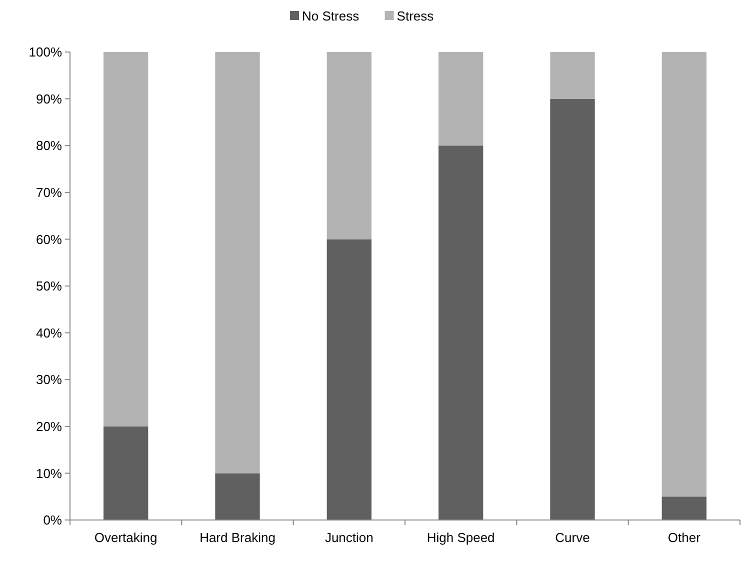  What do you see at coordinates (572, 537) in the screenshot?
I see `x-tick-label: Curve` at bounding box center [572, 537].